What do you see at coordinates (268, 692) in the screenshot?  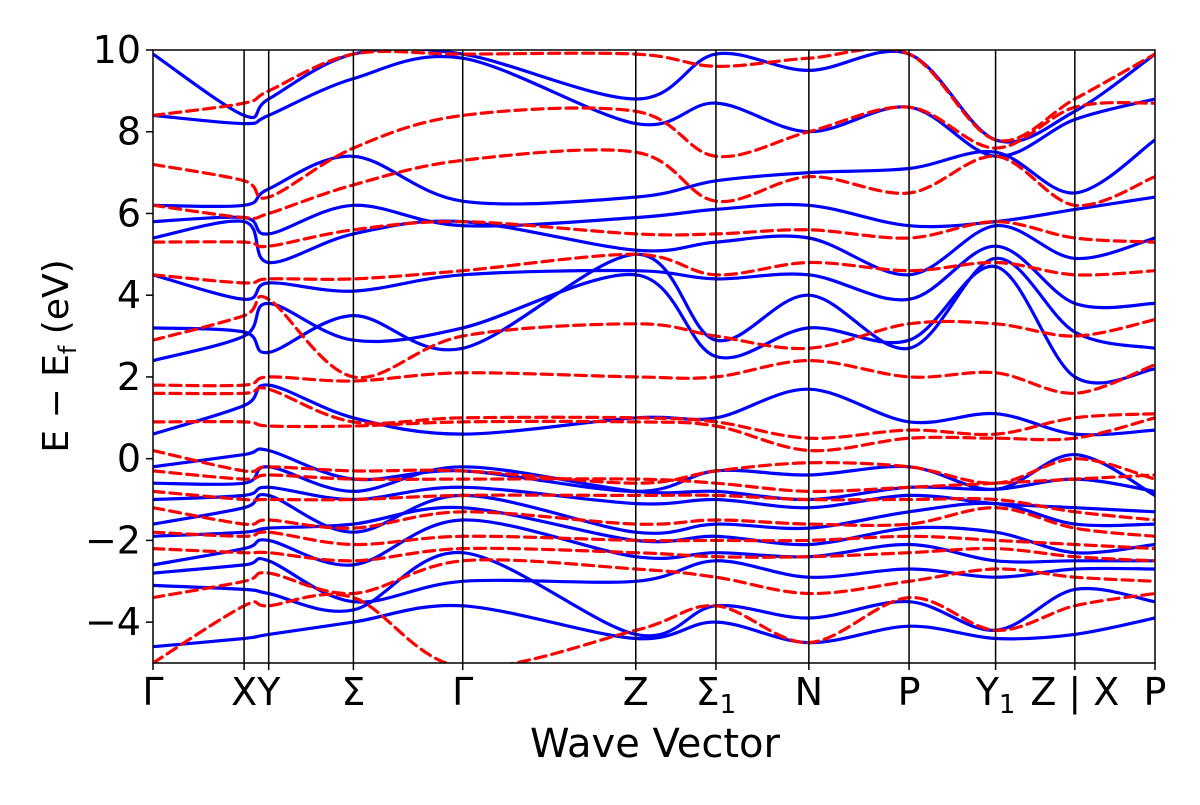 I see `x-tick-label-2: Y` at bounding box center [268, 692].